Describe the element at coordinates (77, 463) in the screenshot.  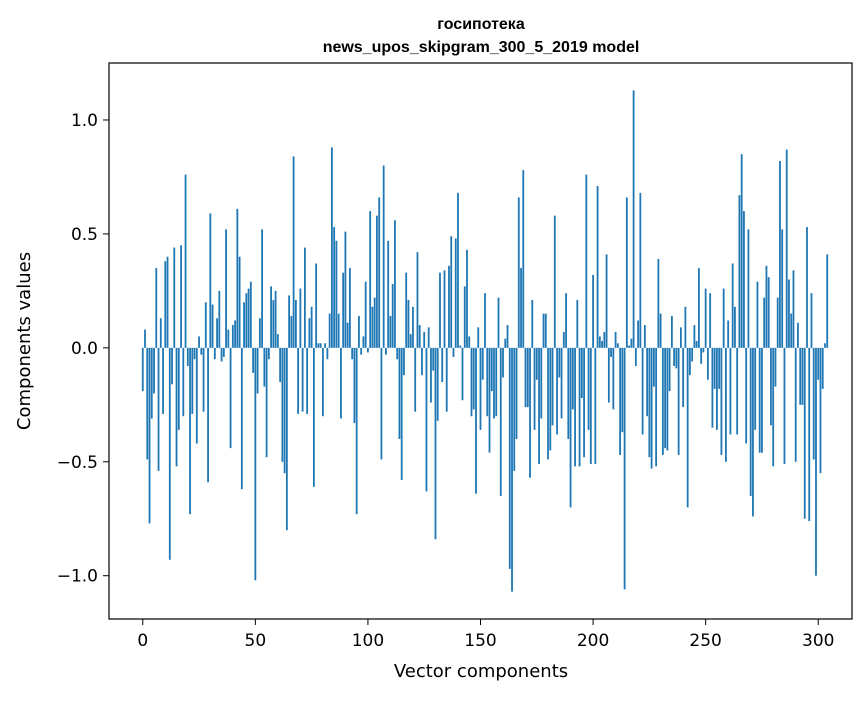
I see `y-tick-label-1: −0.5` at that location.